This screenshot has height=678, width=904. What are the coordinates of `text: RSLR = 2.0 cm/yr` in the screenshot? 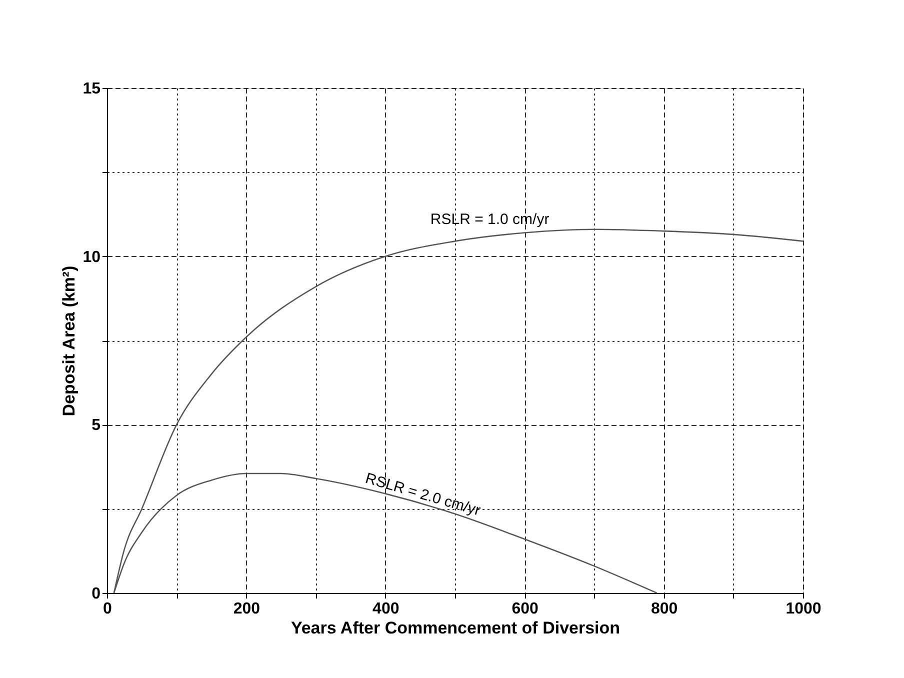 It's located at (422, 495).